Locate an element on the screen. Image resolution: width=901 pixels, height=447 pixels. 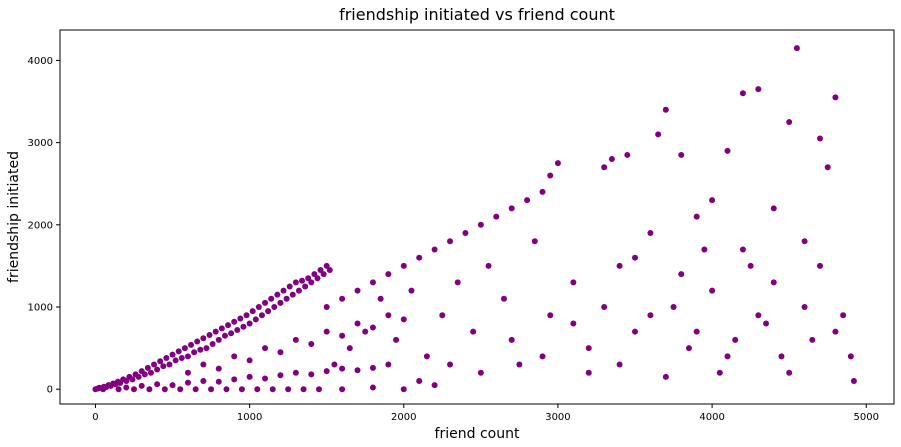
y-tick-label: 0 is located at coordinates (50, 390).